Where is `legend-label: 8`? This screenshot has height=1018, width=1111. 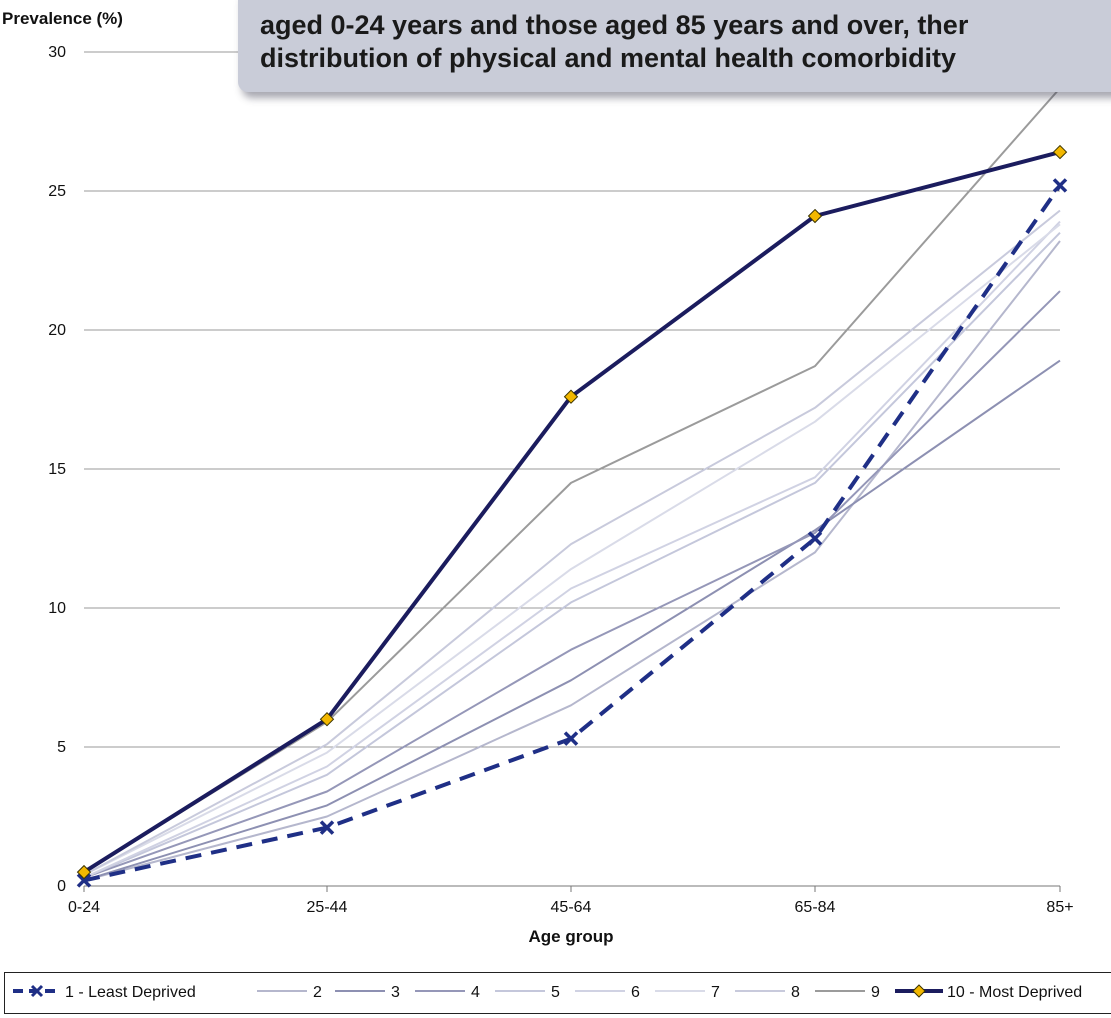
legend-label: 8 is located at coordinates (795, 992).